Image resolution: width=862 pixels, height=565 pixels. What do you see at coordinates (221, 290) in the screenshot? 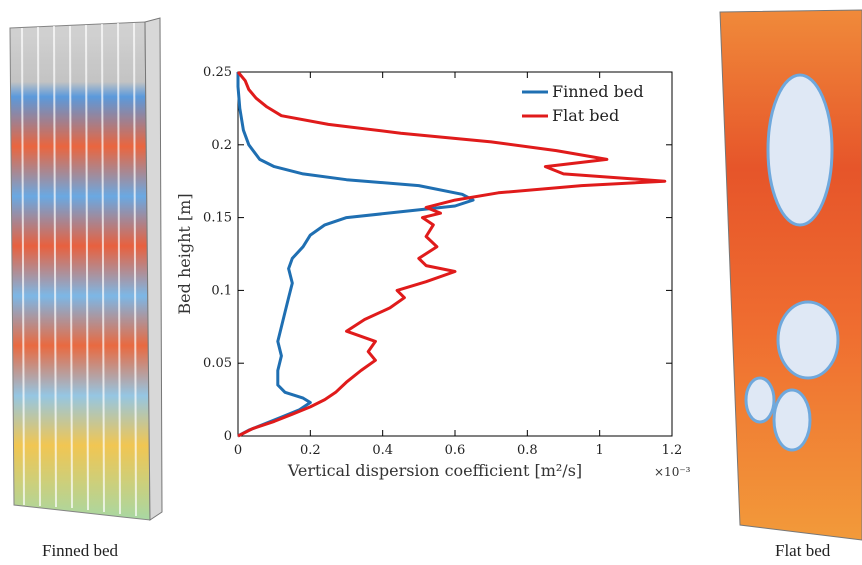
I see `y-tick-label: 0.1` at bounding box center [221, 290].